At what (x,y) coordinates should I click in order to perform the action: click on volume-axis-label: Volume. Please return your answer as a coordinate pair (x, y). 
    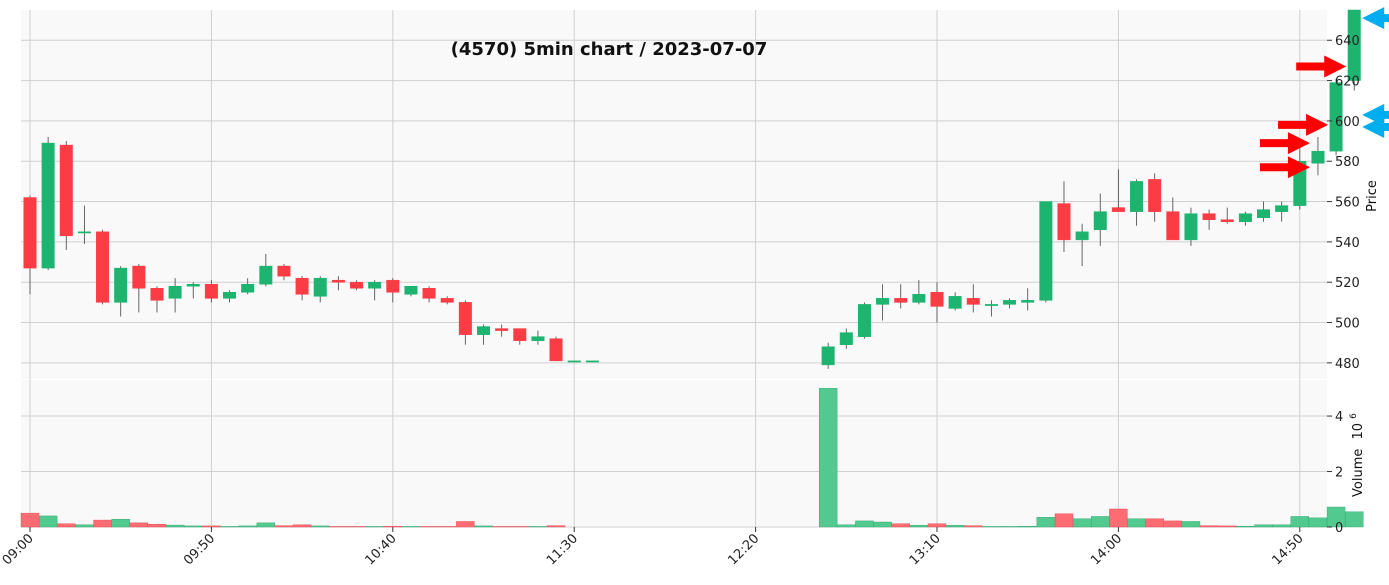
    Looking at the image, I should click on (1358, 473).